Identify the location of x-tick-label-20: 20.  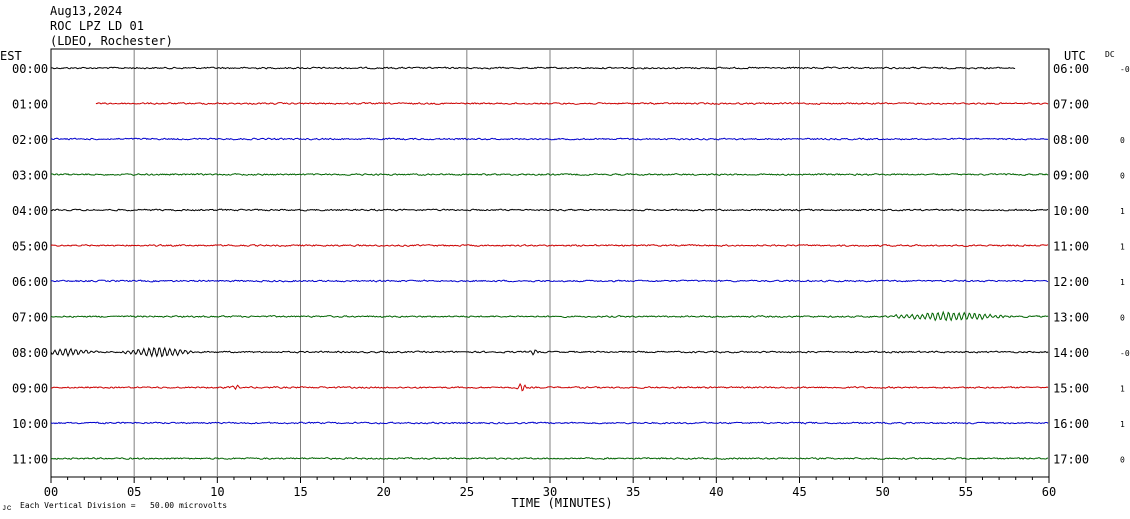
(383, 492).